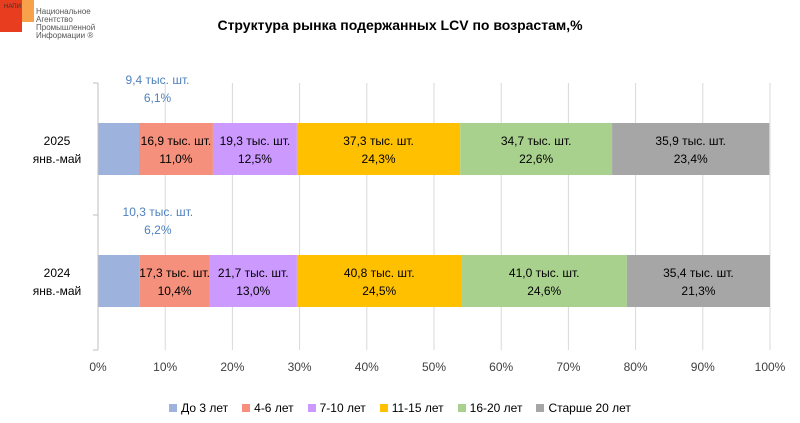 The image size is (800, 423). I want to click on x-tick-label: 30%, so click(300, 367).